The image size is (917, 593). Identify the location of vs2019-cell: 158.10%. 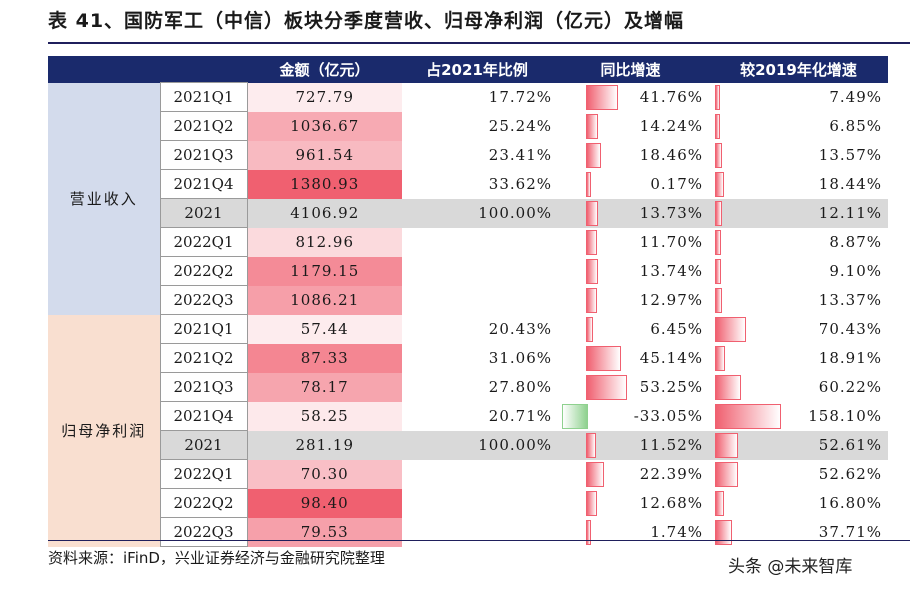
(798, 416).